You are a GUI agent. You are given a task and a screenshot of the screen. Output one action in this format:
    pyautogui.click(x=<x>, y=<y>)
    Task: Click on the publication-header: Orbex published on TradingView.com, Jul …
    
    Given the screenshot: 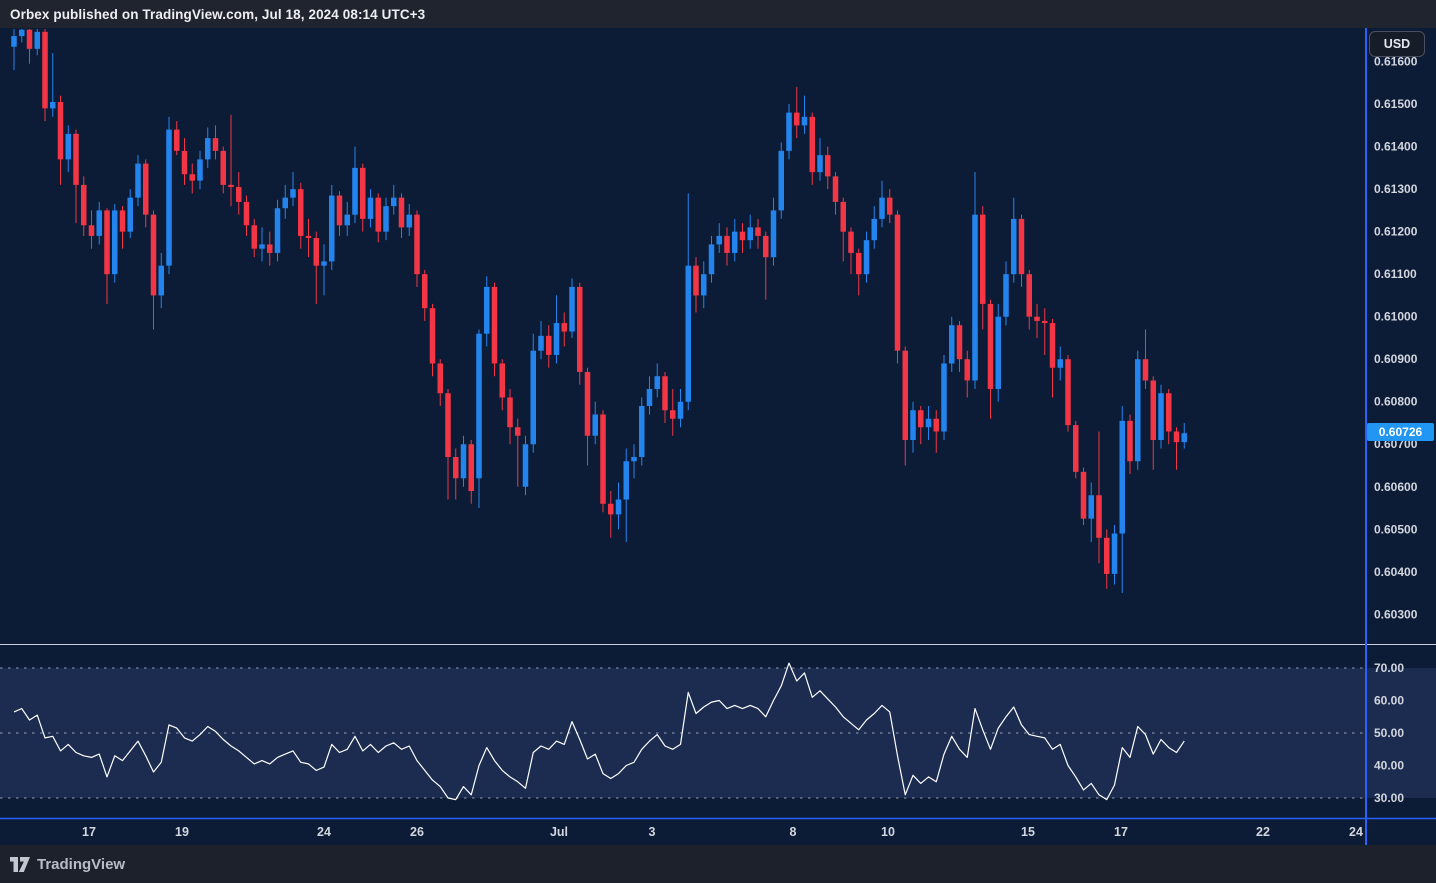 What is the action you would take?
    pyautogui.click(x=718, y=14)
    